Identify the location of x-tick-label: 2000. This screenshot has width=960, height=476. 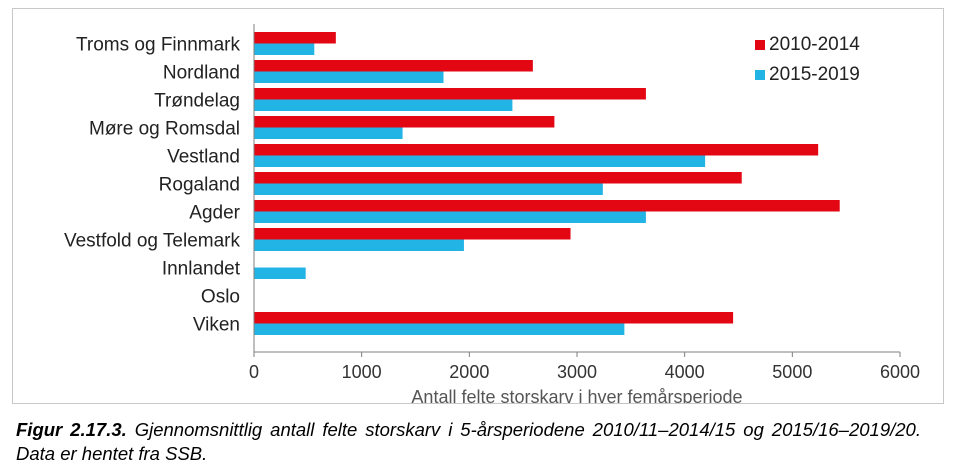
(469, 372).